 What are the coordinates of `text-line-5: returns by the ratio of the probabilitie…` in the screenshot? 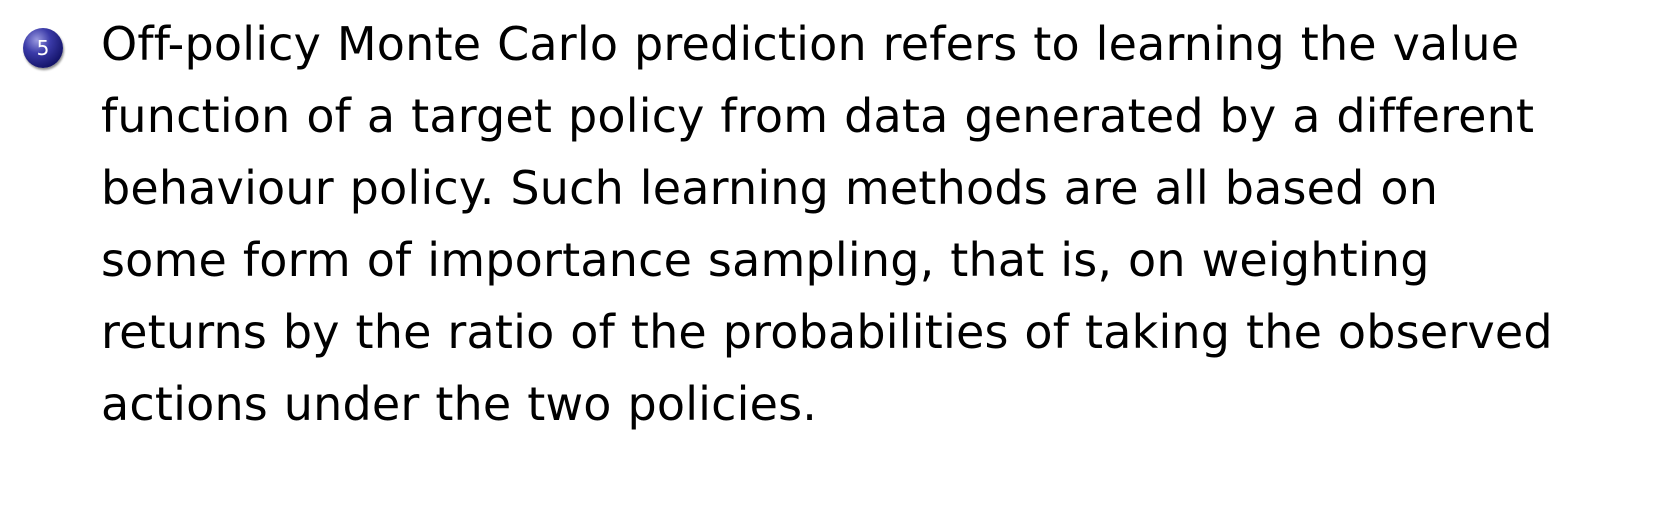 It's located at (827, 332).